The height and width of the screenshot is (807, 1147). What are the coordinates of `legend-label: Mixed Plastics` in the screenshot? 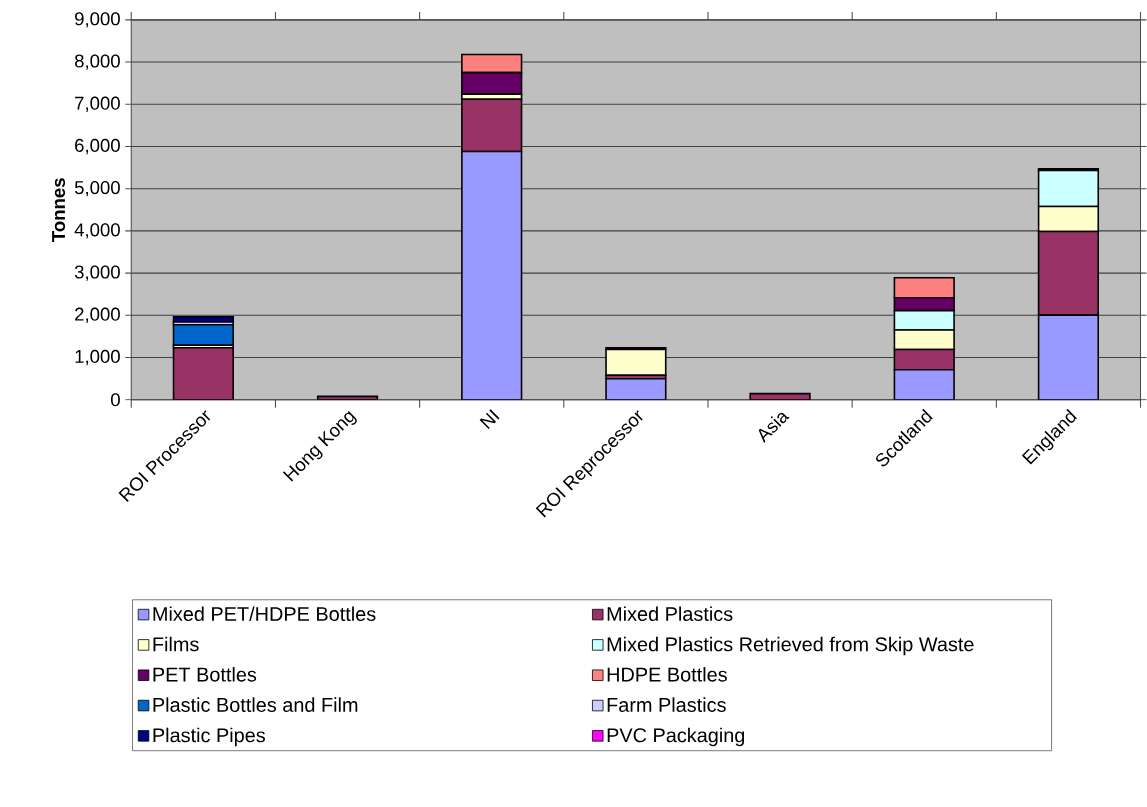 It's located at (670, 613).